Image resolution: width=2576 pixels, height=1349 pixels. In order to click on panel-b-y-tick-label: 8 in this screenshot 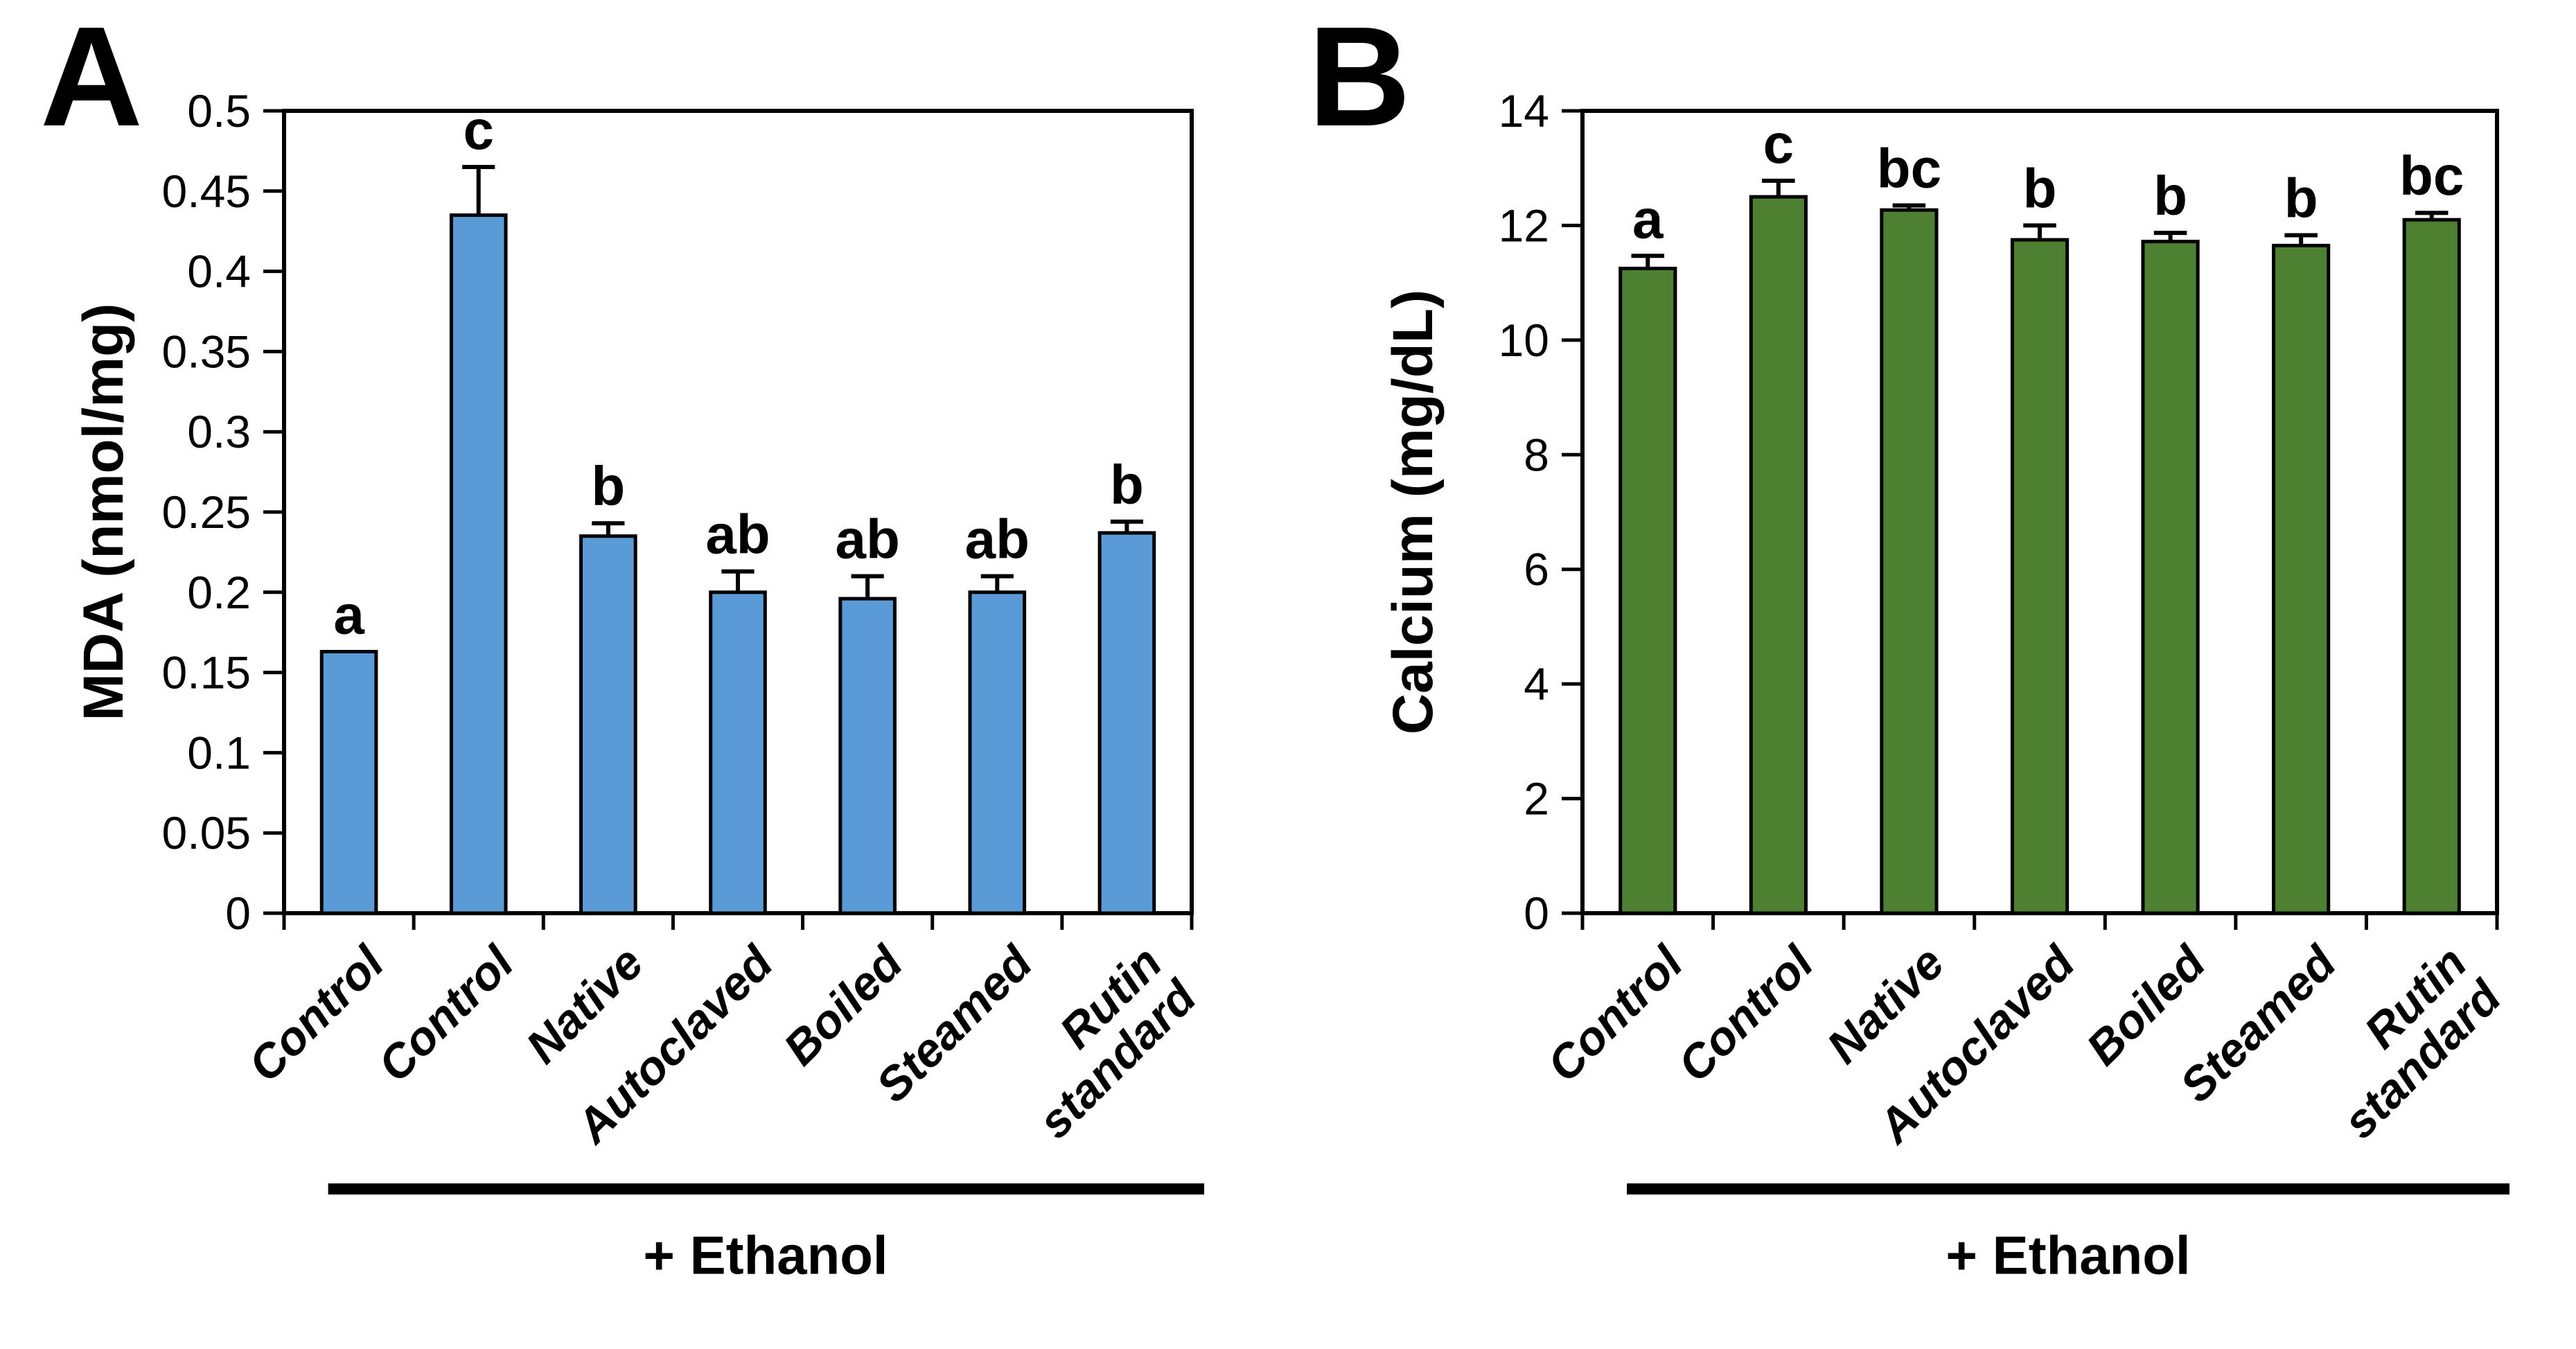, I will do `click(1536, 454)`.